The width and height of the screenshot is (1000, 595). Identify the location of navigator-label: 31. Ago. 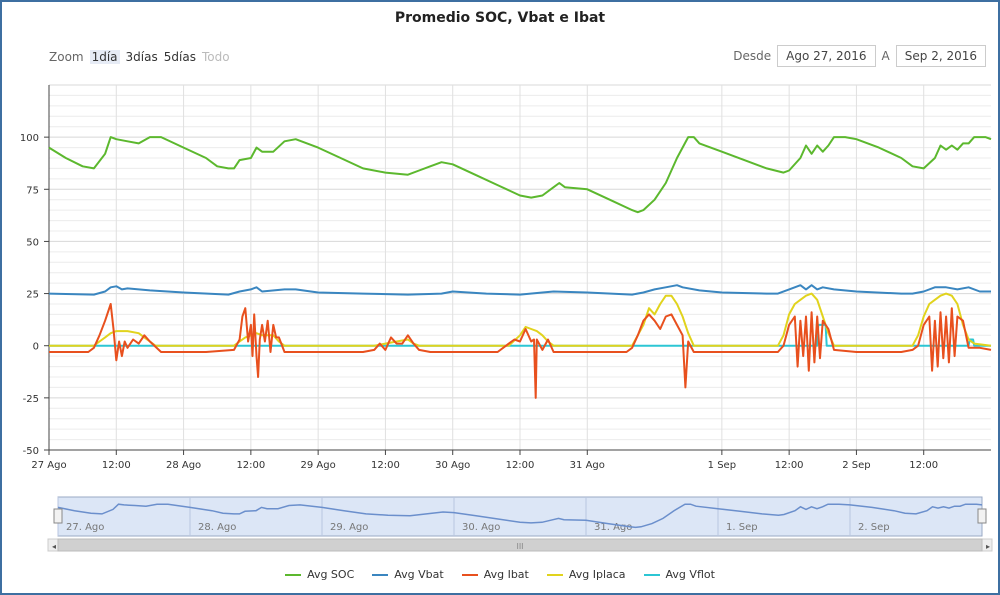
(613, 527).